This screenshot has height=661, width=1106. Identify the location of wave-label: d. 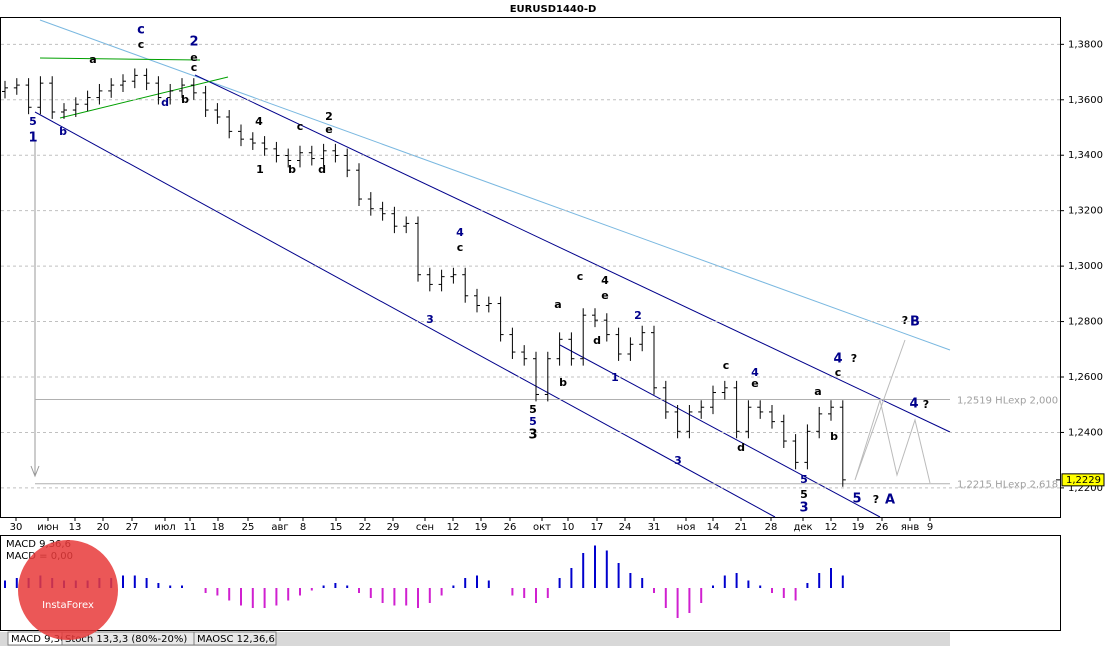
(322, 169).